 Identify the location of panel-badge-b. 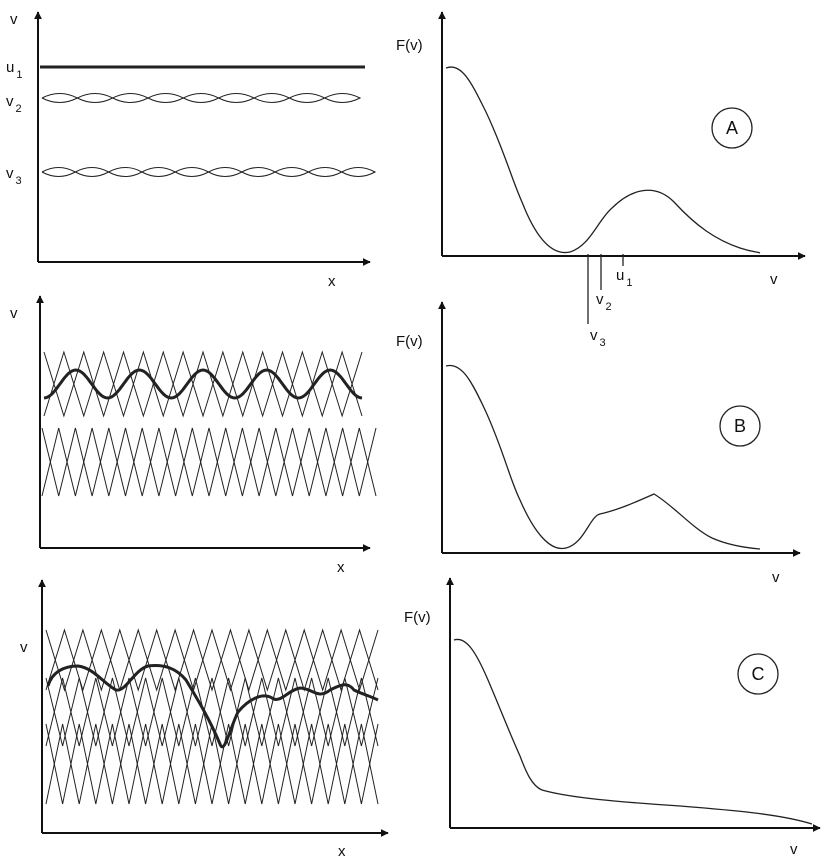
(740, 426).